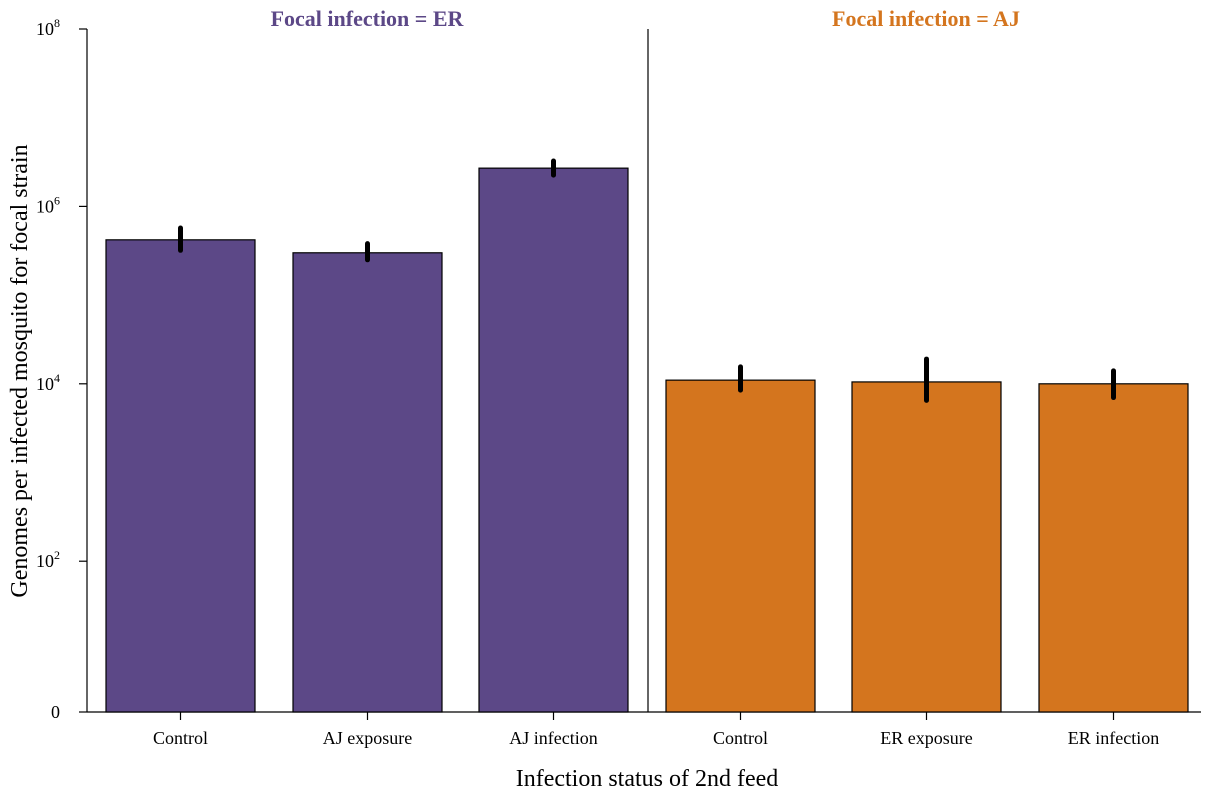 This screenshot has height=800, width=1213. Describe the element at coordinates (647, 779) in the screenshot. I see `x-axis-title: Infection status of 2nd feed` at that location.